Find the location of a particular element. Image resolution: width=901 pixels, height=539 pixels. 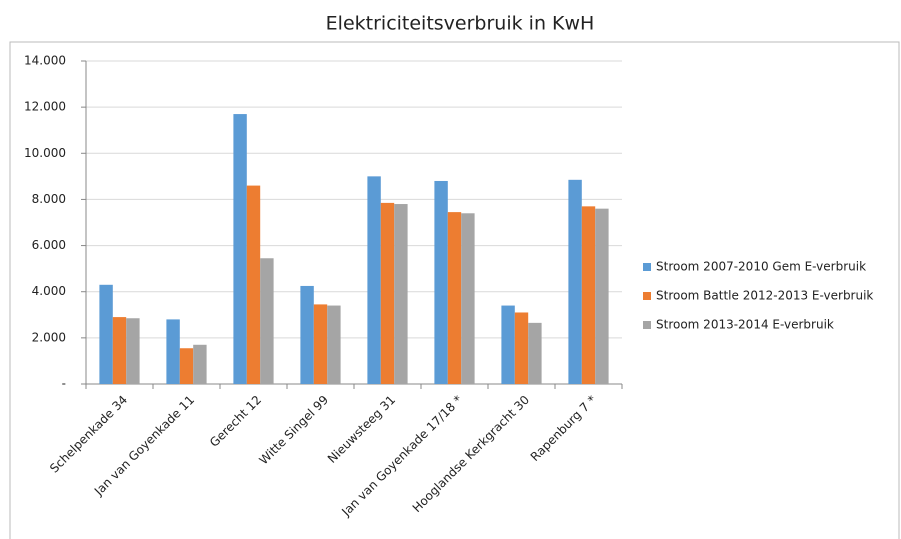

y-tick-label: 12.000 is located at coordinates (45, 107).